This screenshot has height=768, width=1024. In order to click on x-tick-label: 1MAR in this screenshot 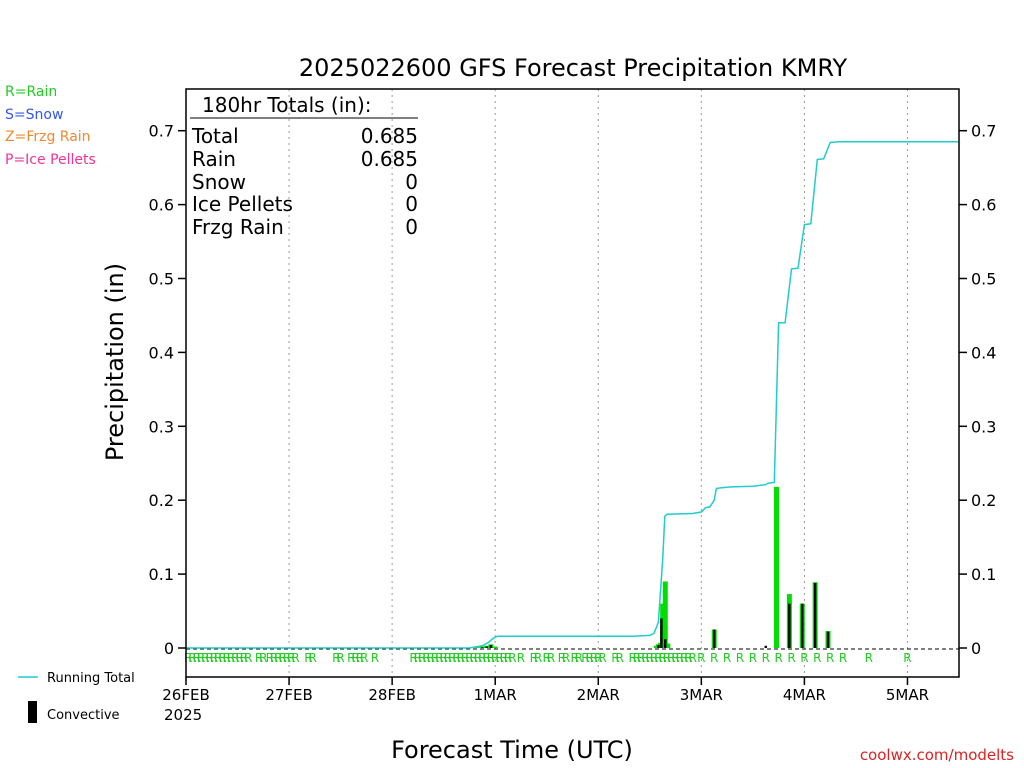, I will do `click(495, 695)`.